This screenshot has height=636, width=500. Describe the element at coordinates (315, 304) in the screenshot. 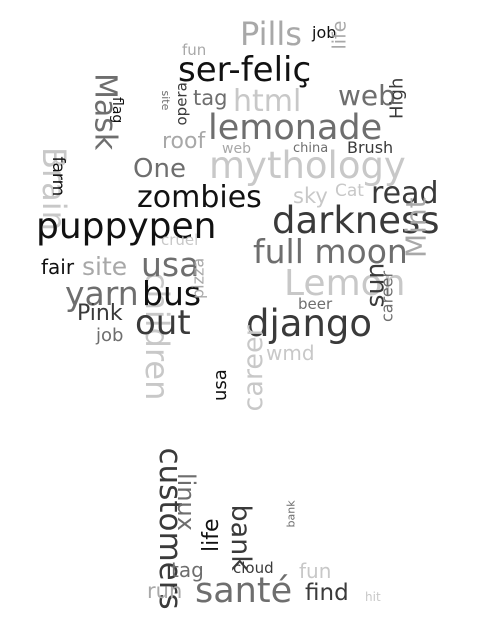

I see `word: beer` at that location.